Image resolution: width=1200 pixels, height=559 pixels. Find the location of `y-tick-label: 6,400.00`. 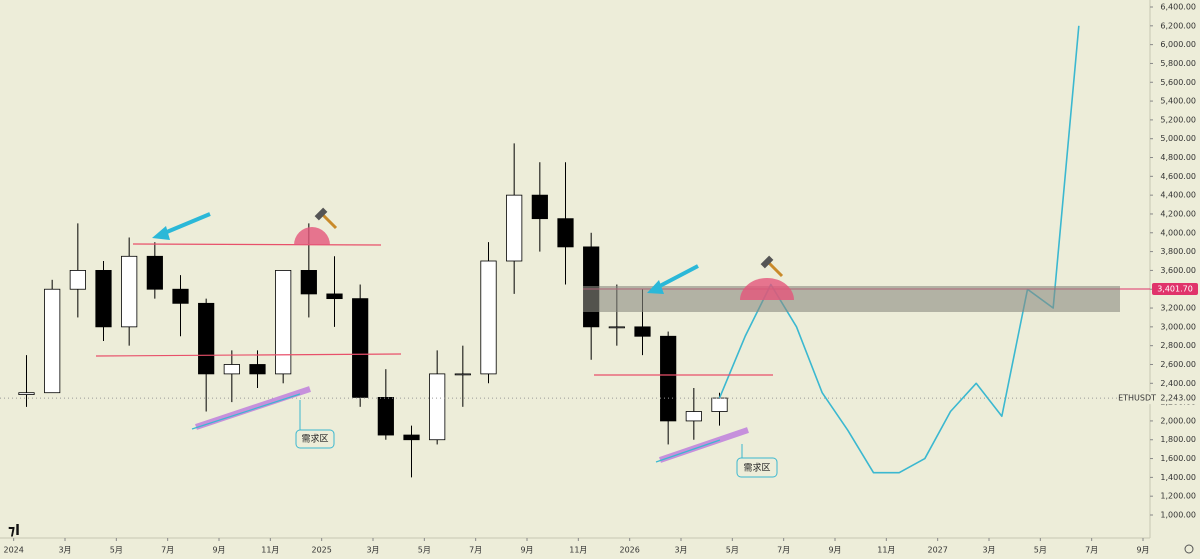

y-tick-label: 6,400.00 is located at coordinates (1178, 7).